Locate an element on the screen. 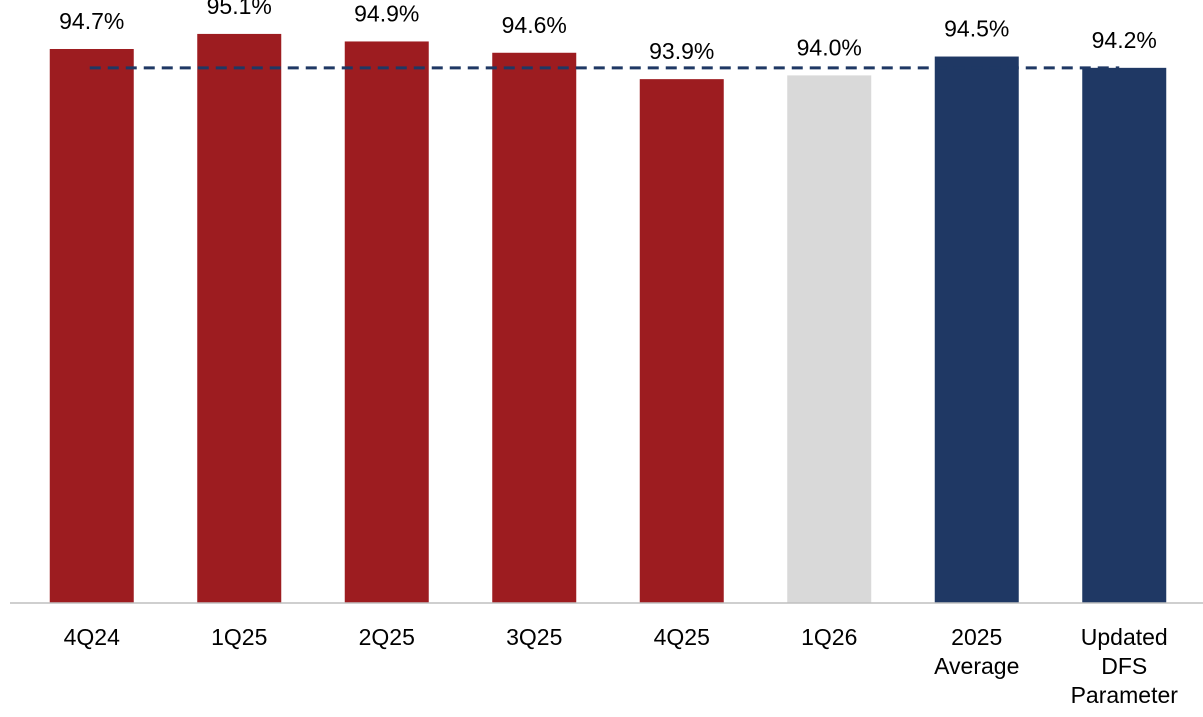  value-label: 94.7% is located at coordinates (91, 21).